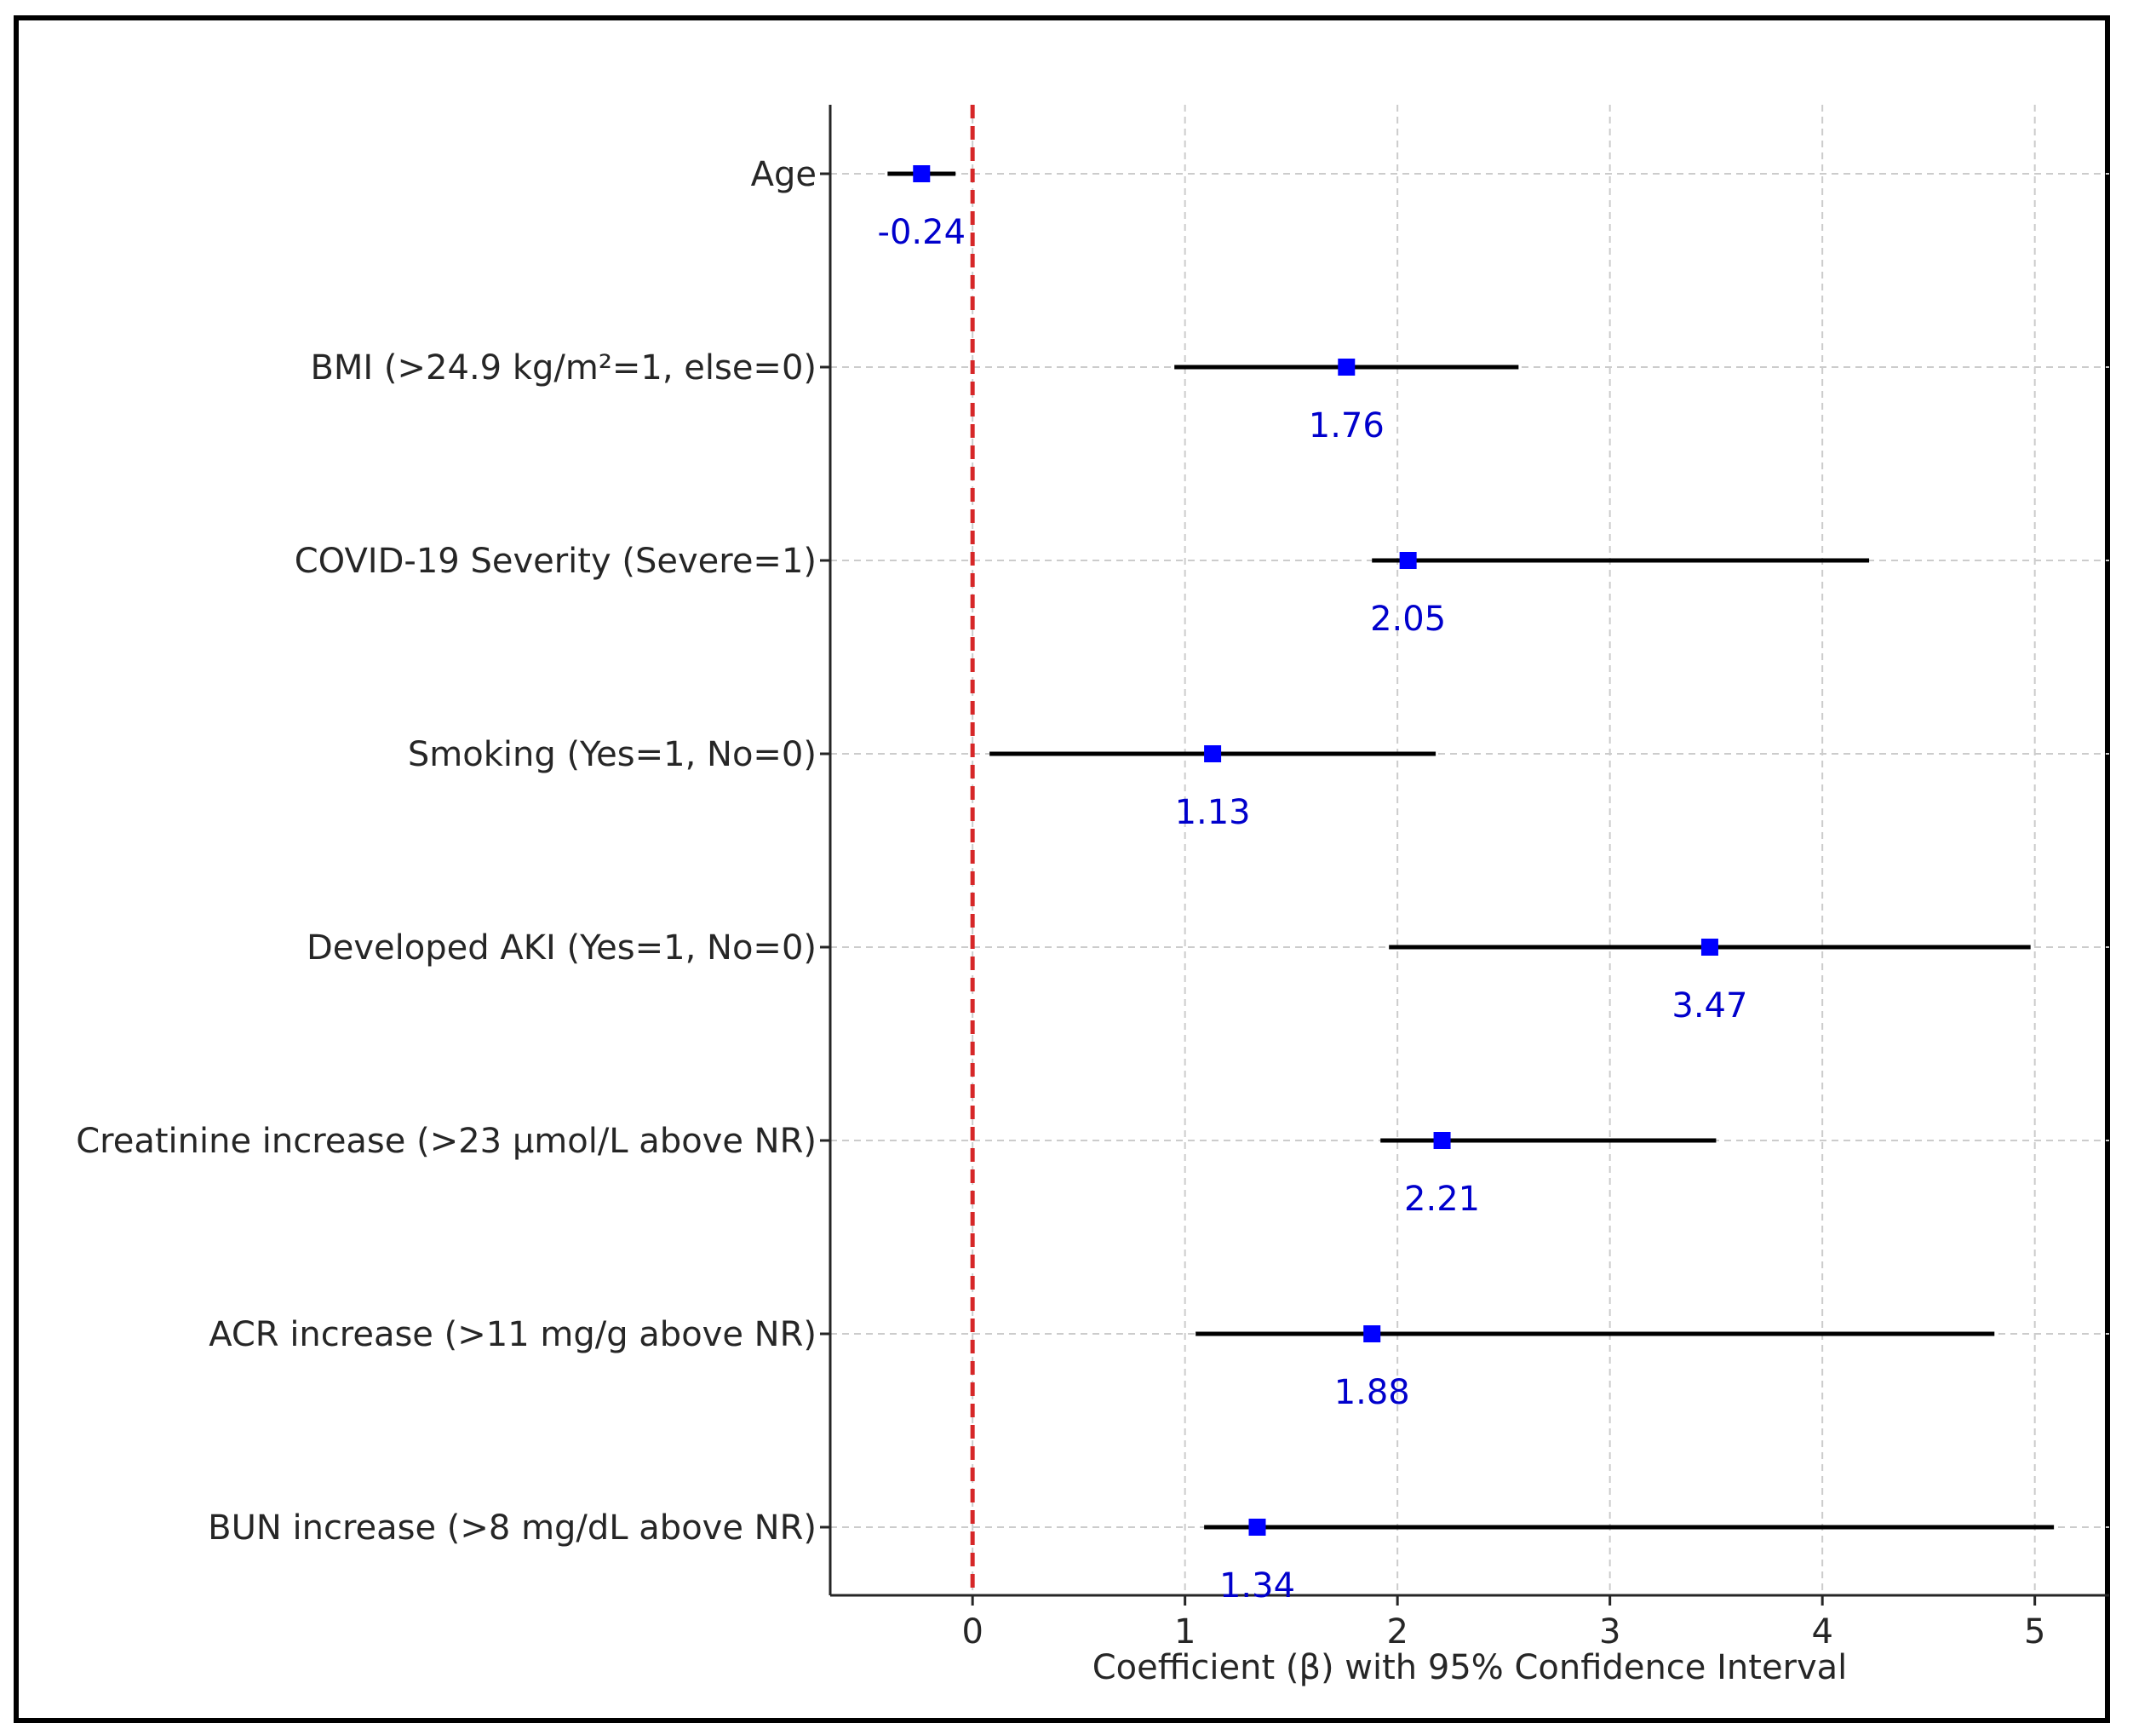  What do you see at coordinates (563, 368) in the screenshot?
I see `category-label: BMI (>24.9 kg/m²=1, else=0)` at bounding box center [563, 368].